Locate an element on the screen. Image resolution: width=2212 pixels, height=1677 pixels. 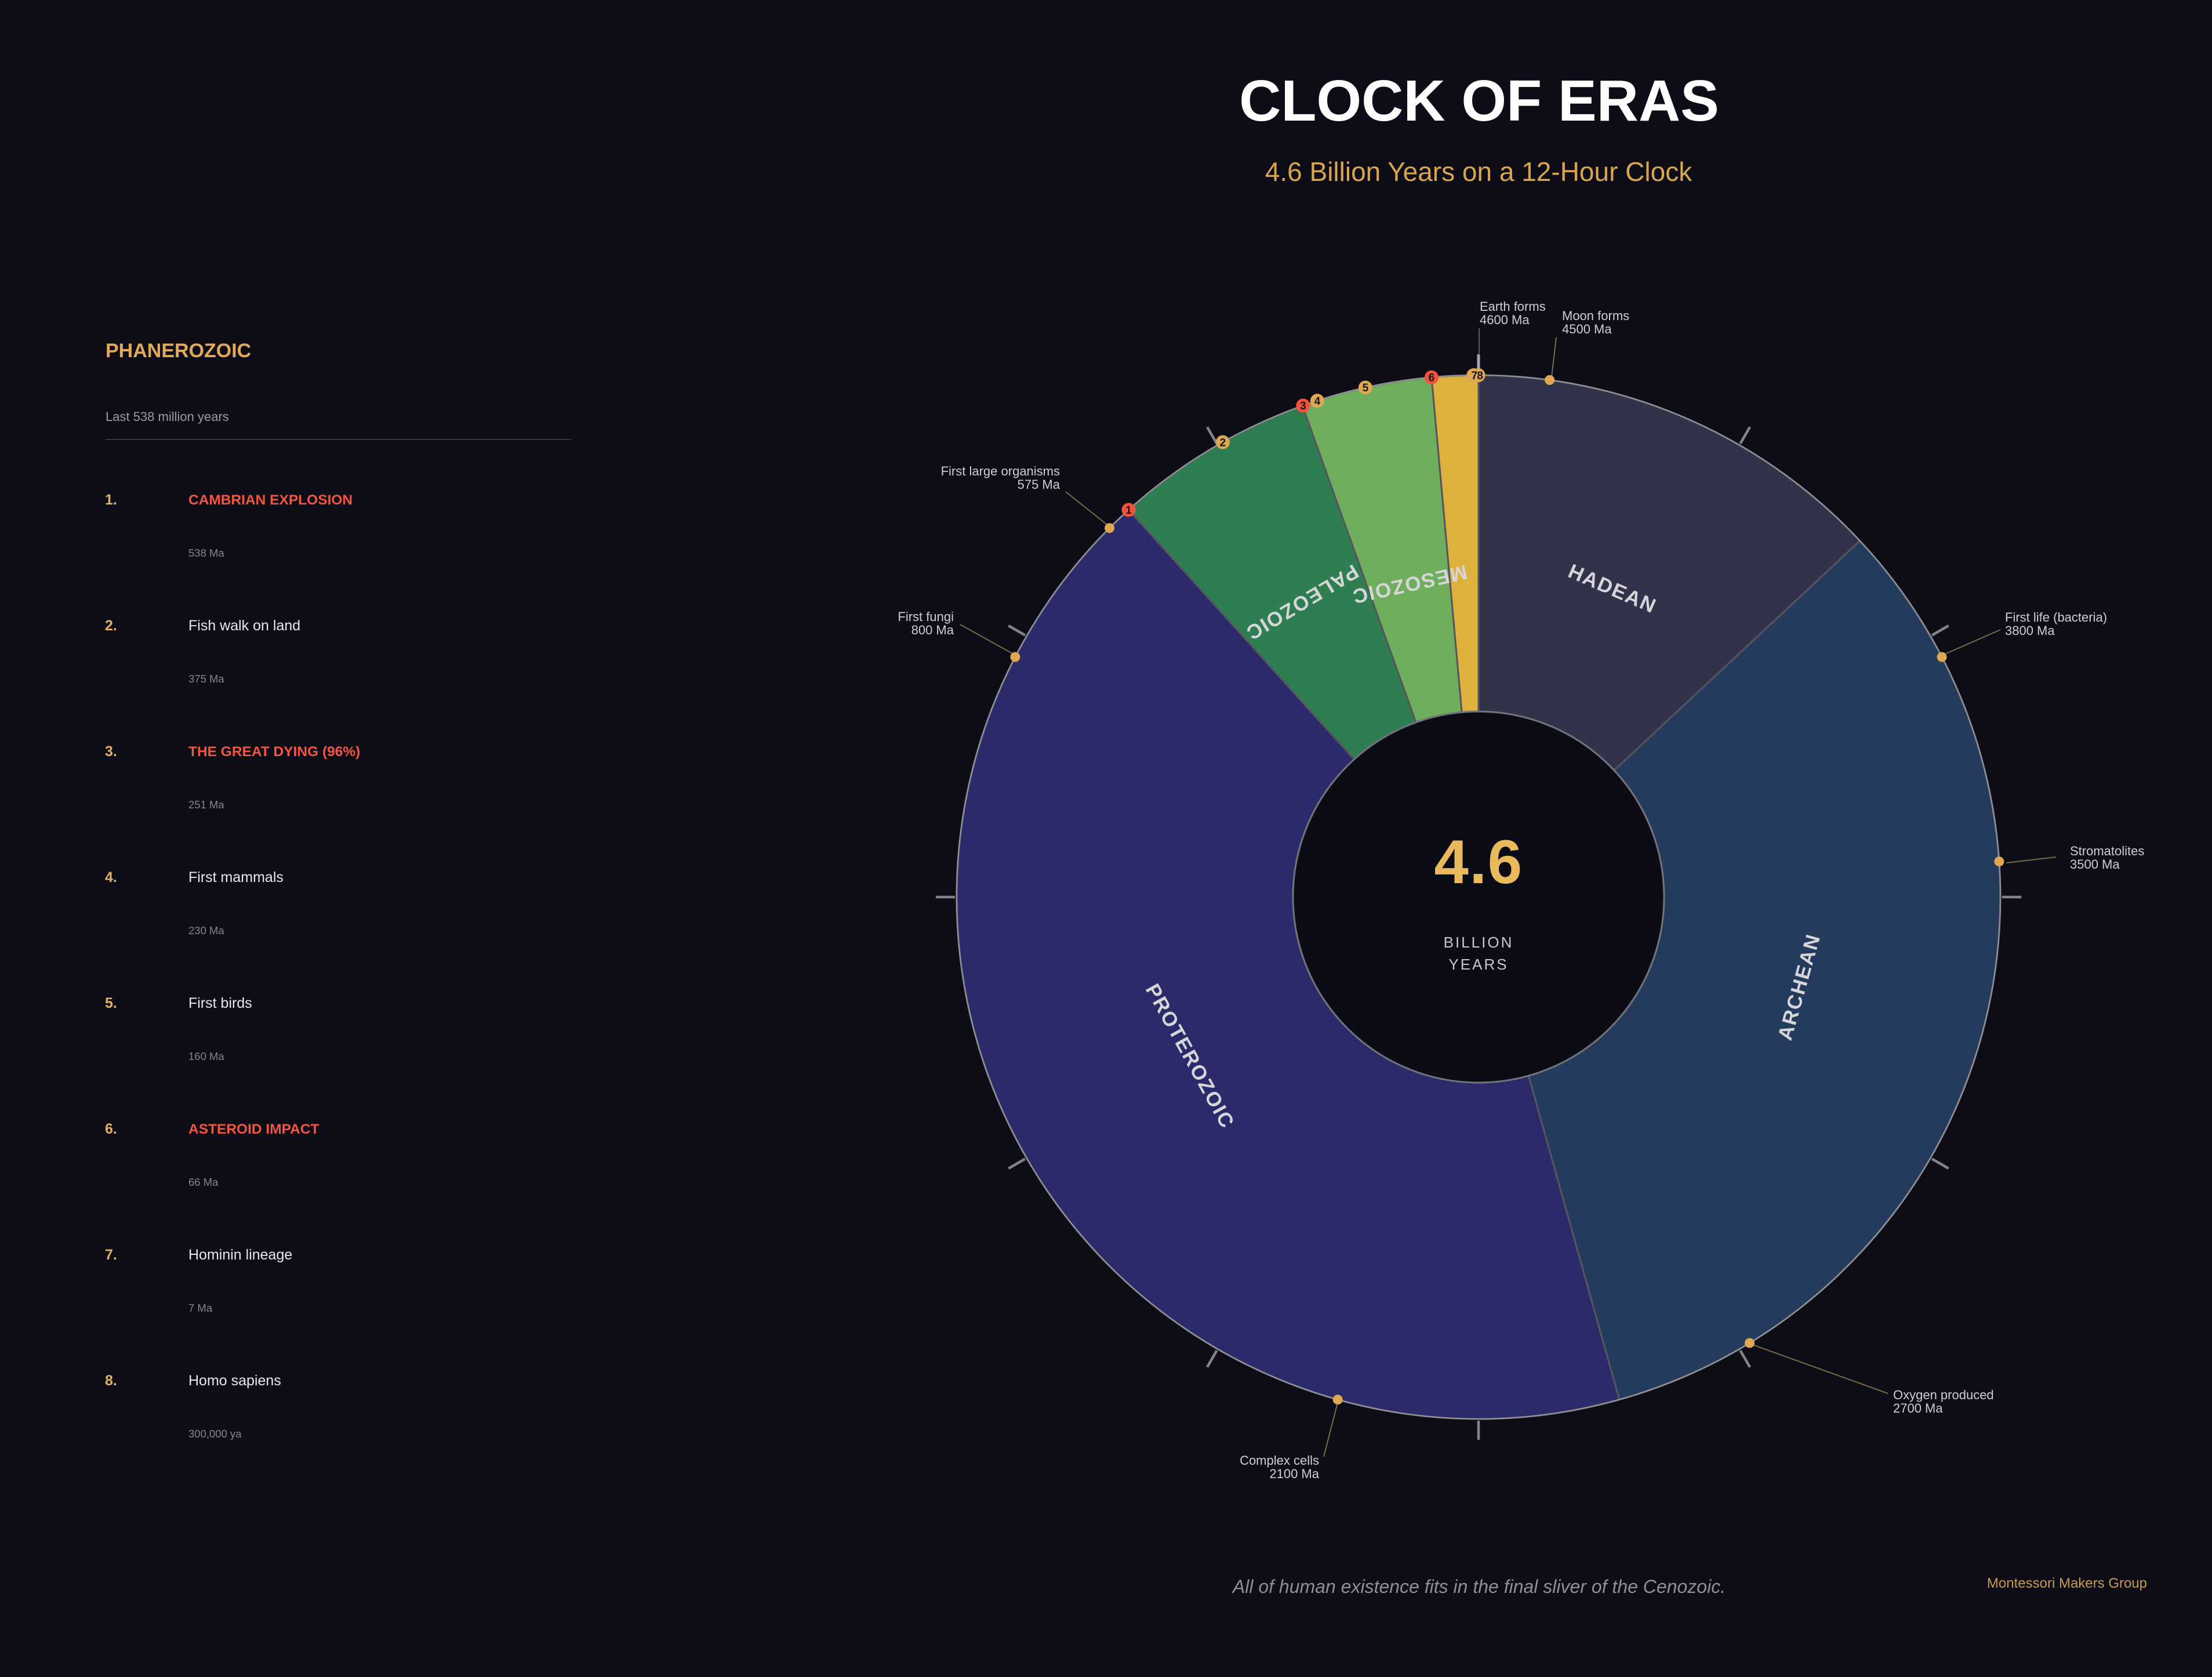
svg-text: 2700 Ma is located at coordinates (1918, 1408).